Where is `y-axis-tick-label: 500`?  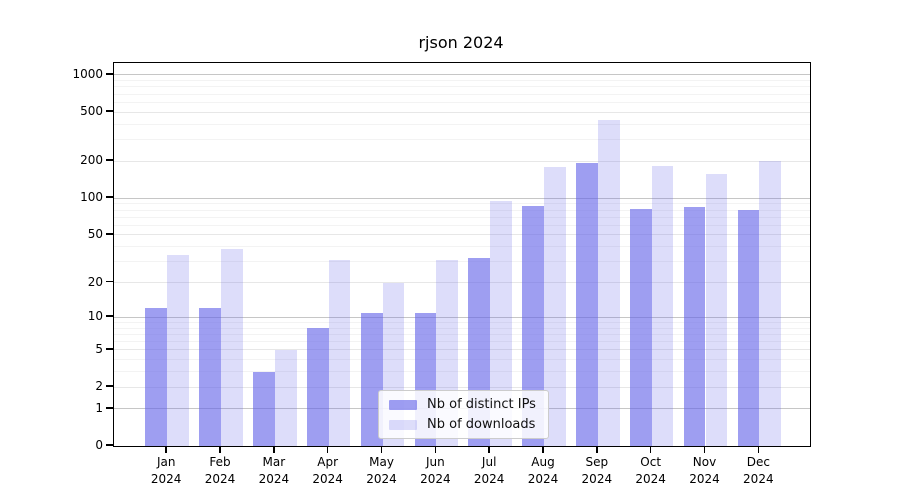 y-axis-tick-label: 500 is located at coordinates (91, 111).